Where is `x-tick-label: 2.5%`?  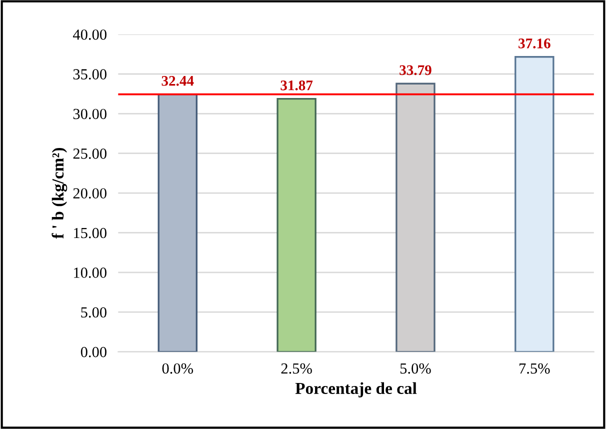 x-tick-label: 2.5% is located at coordinates (296, 368).